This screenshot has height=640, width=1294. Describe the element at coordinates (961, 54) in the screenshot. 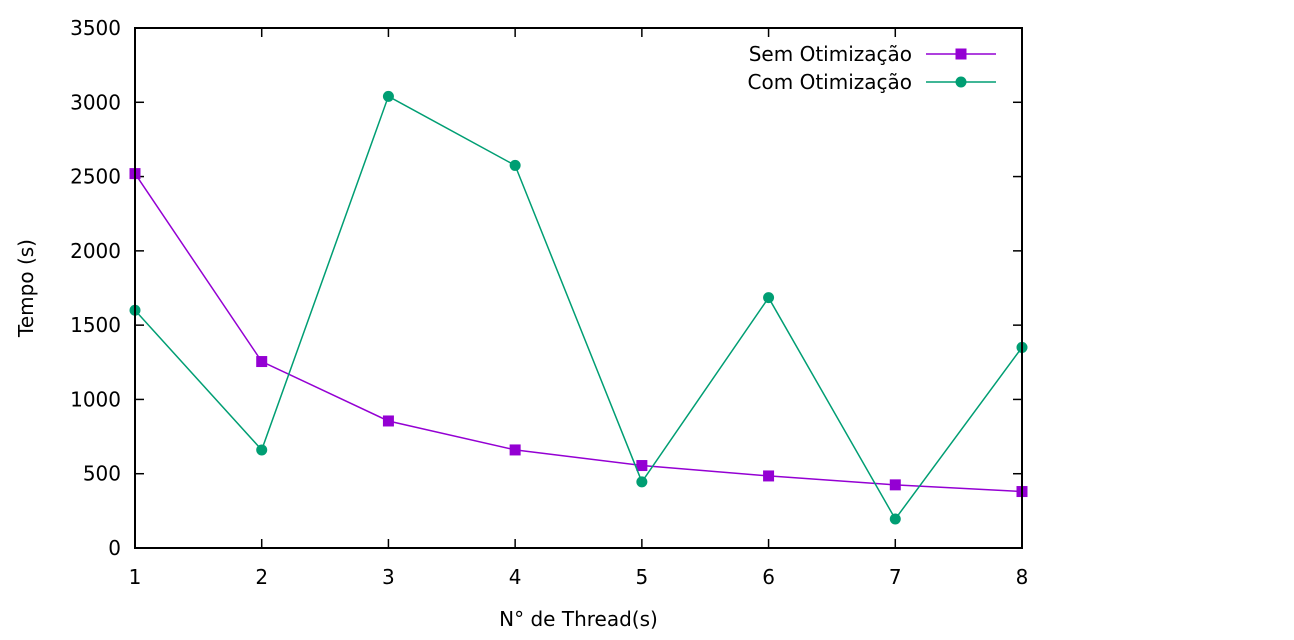

I see `legend-marker-square` at that location.